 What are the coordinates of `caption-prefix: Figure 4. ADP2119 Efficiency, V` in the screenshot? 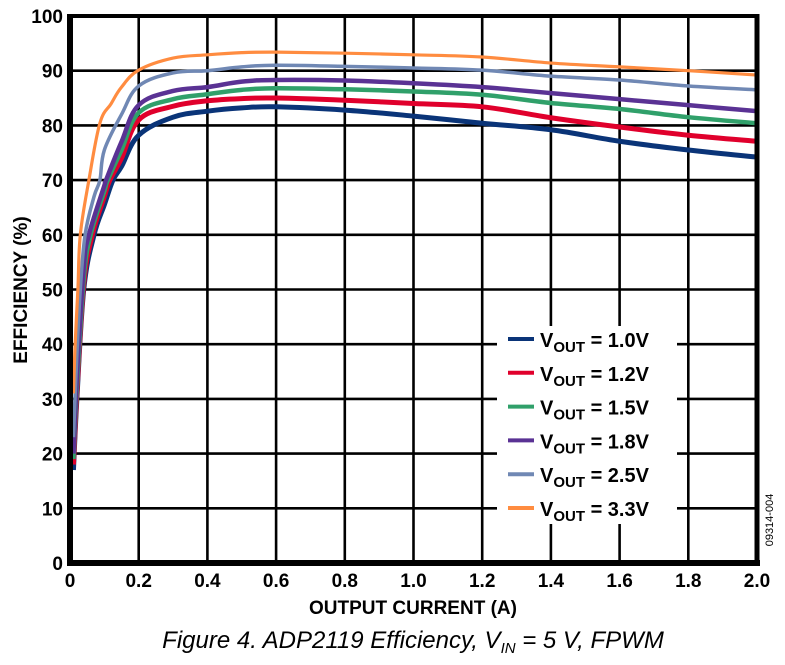 It's located at (332, 640).